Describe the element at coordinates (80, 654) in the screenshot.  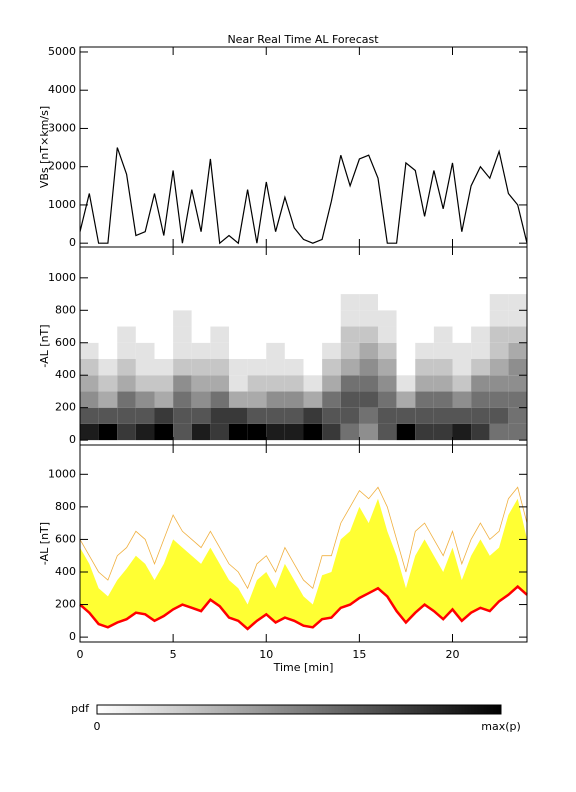
I see `x-tick-label: 0` at that location.